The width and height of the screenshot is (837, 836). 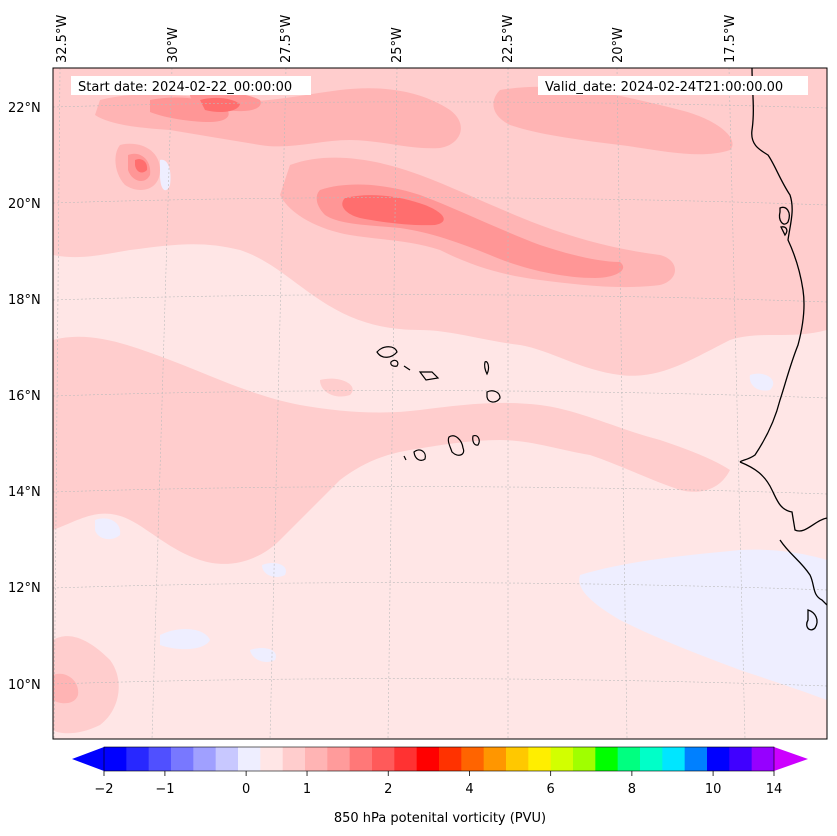 I want to click on colorbar-outline, so click(x=439, y=759).